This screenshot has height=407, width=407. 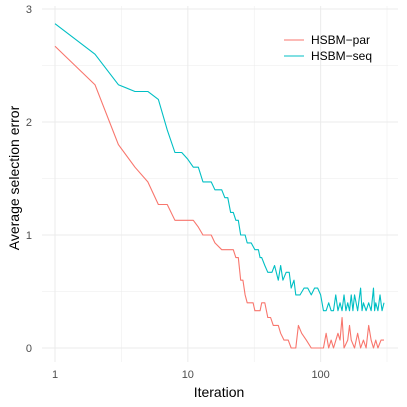 I want to click on y-tick-label: 3, so click(x=29, y=10).